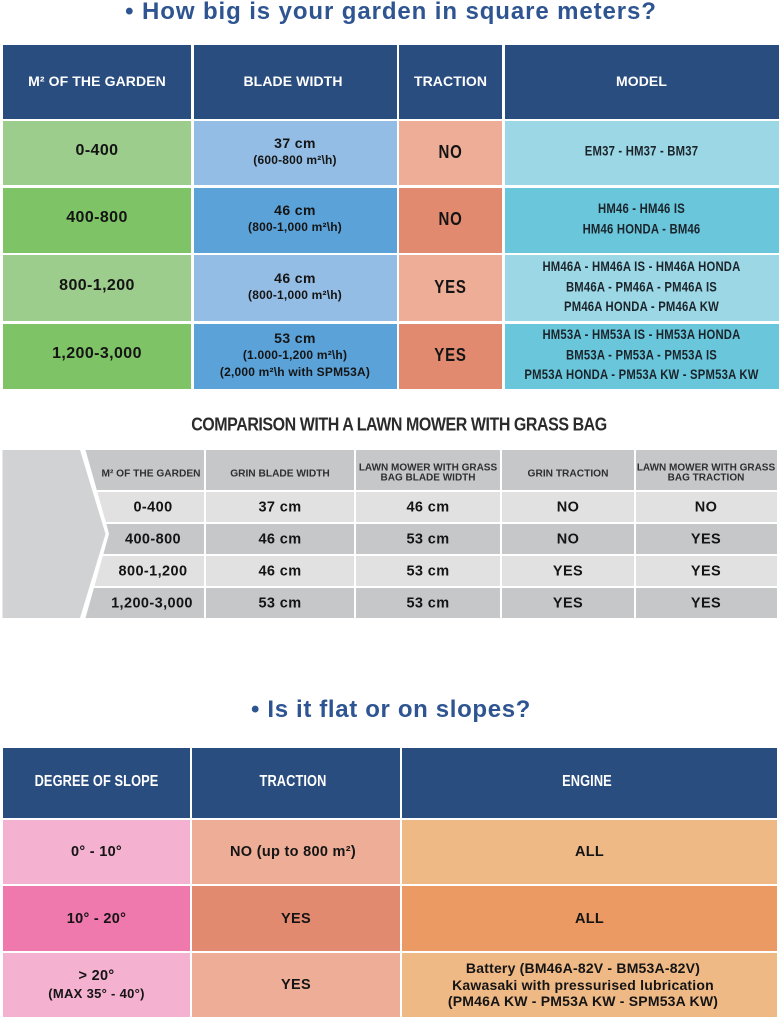 The image size is (782, 1024). I want to click on svg-text: M² OF THE GARDEN, so click(150, 474).